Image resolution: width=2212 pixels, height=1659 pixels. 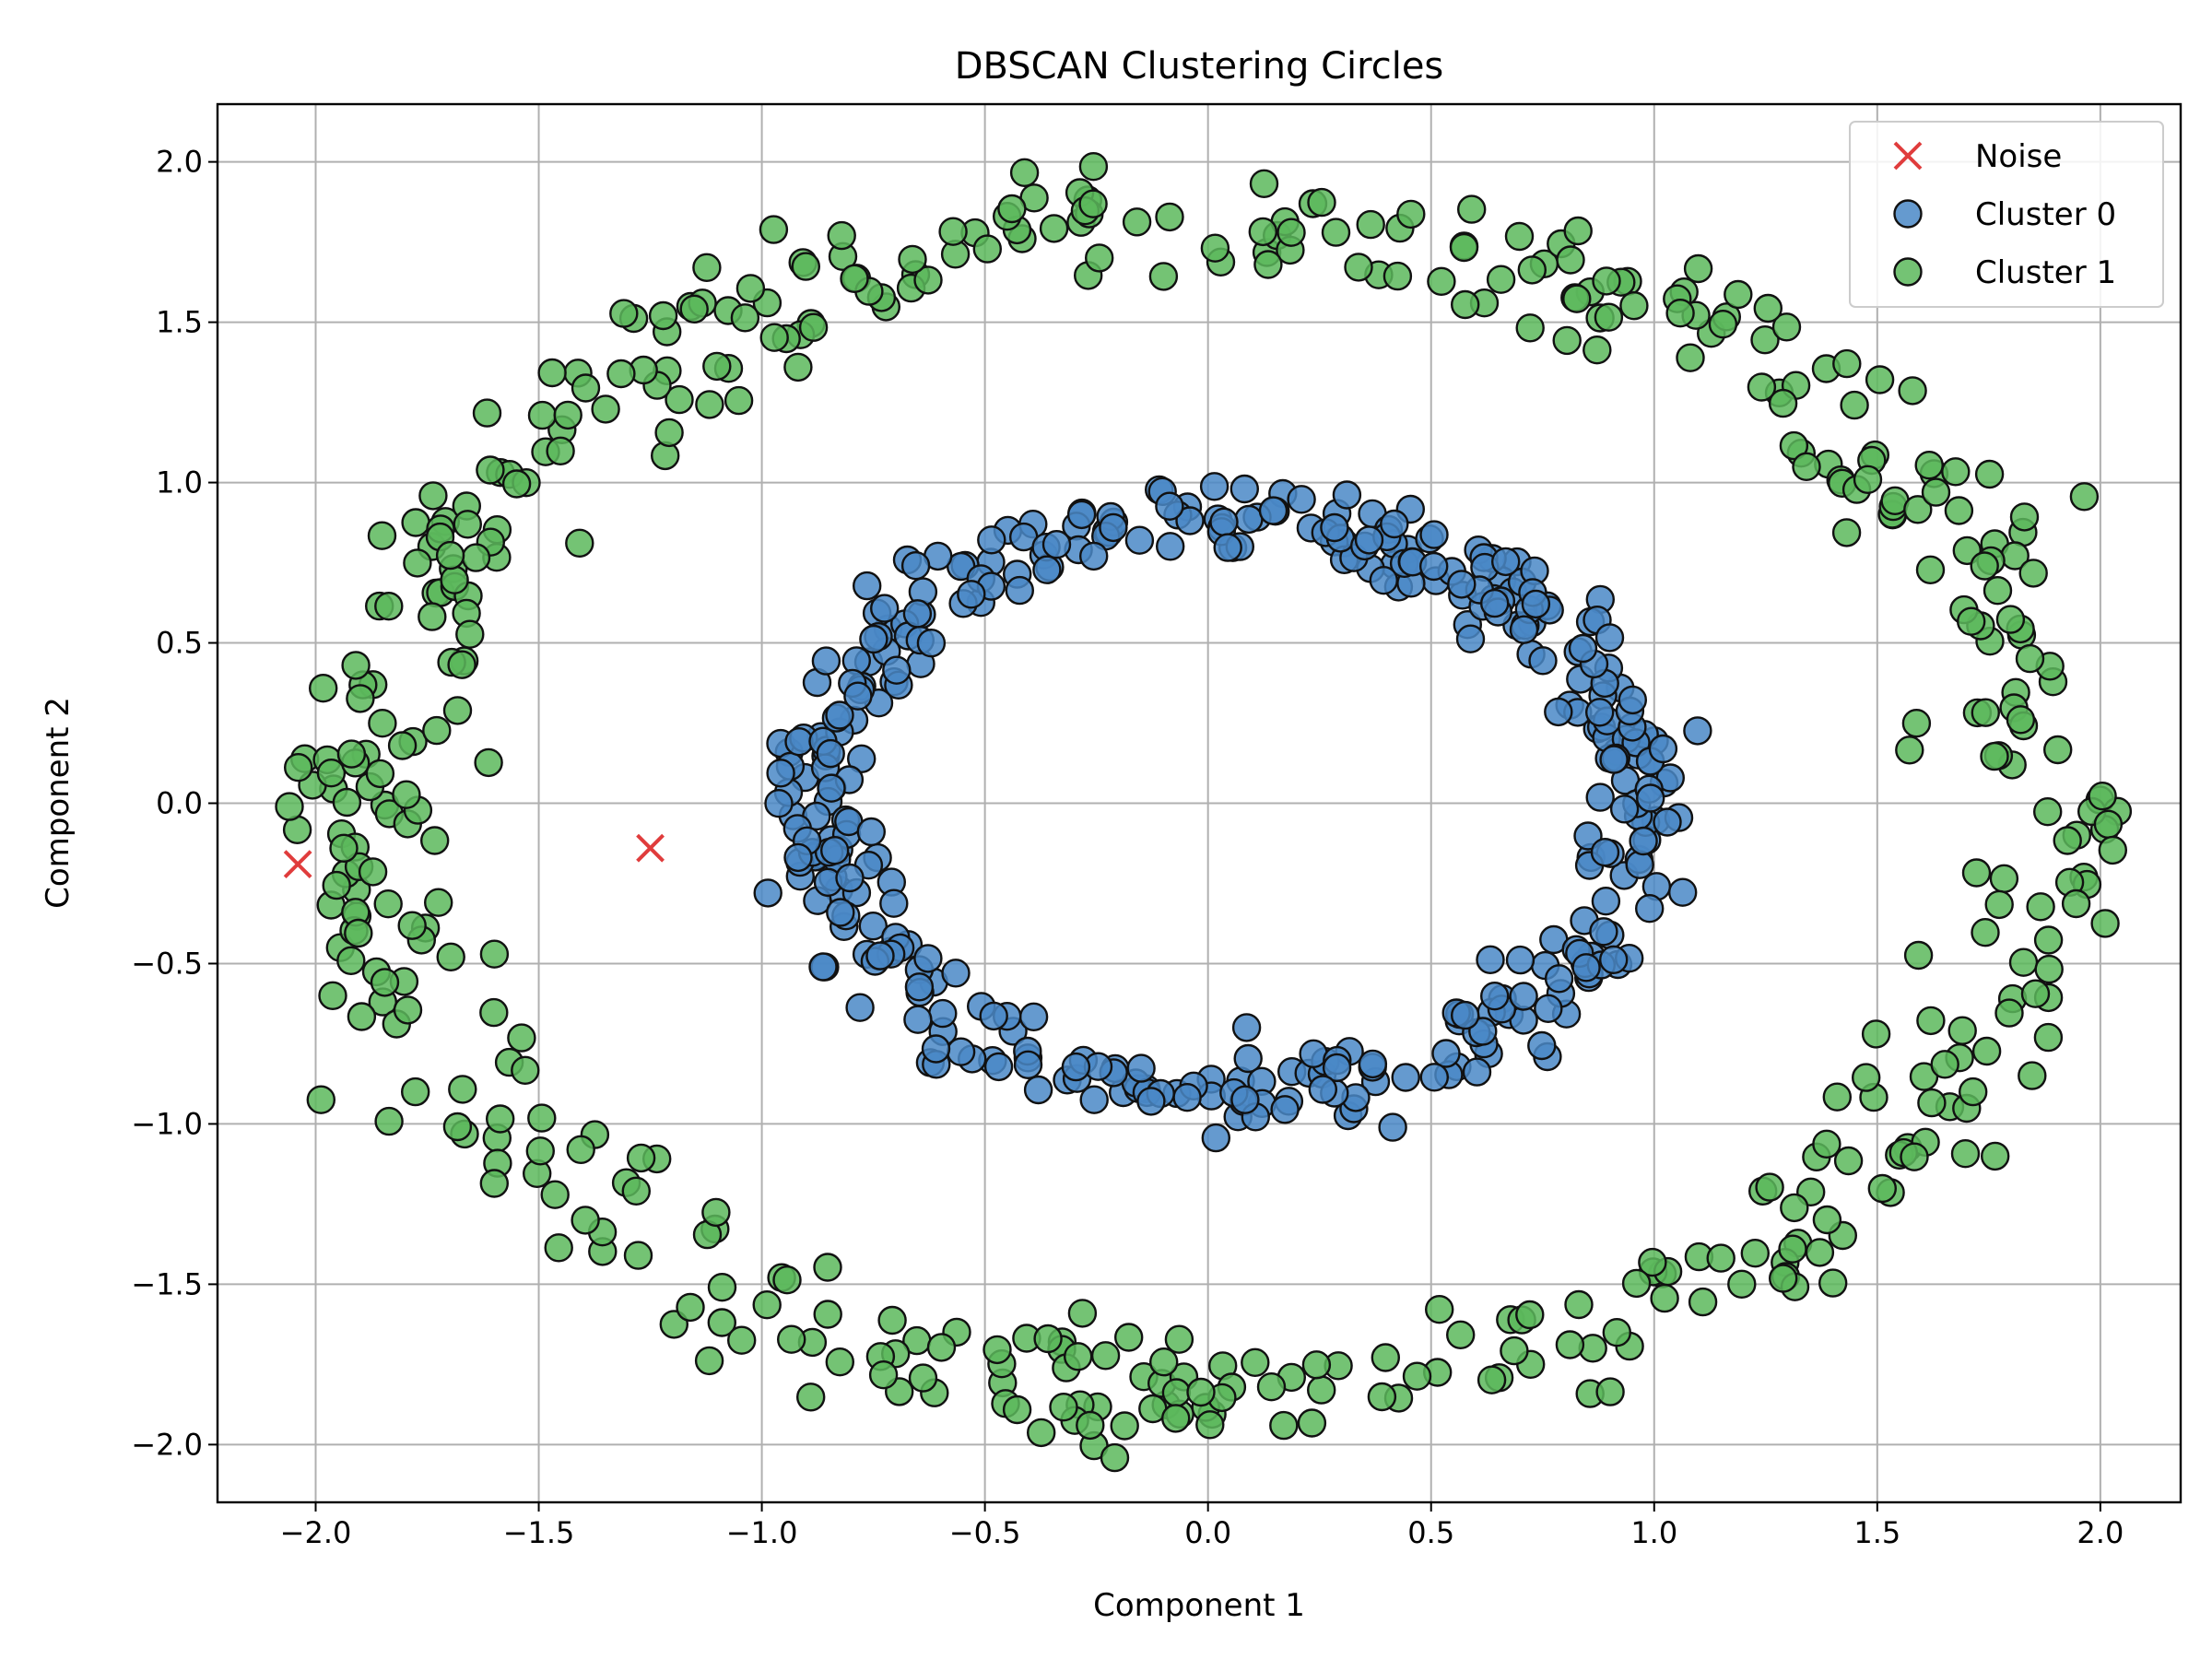 I want to click on y-tick-label: 2.0, so click(x=179, y=162).